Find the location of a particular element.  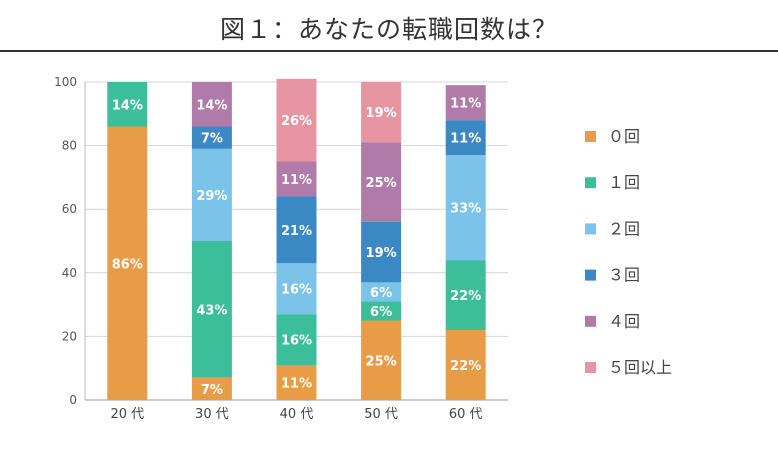

data-label: 29% is located at coordinates (211, 196).